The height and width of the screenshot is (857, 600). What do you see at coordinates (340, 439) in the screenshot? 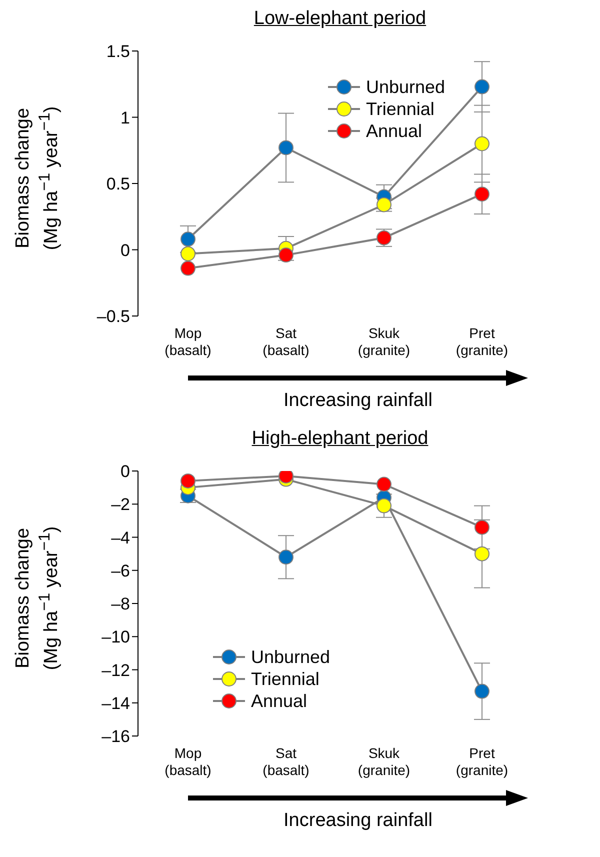
I see `chart-title: High-elephant period` at bounding box center [340, 439].